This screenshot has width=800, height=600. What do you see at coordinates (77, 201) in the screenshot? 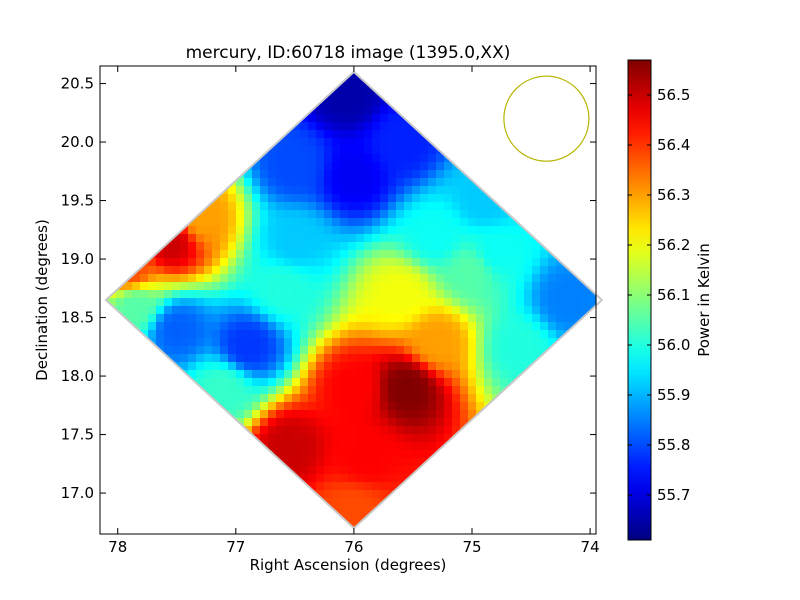
I see `y-tick-label: 19.5` at bounding box center [77, 201].